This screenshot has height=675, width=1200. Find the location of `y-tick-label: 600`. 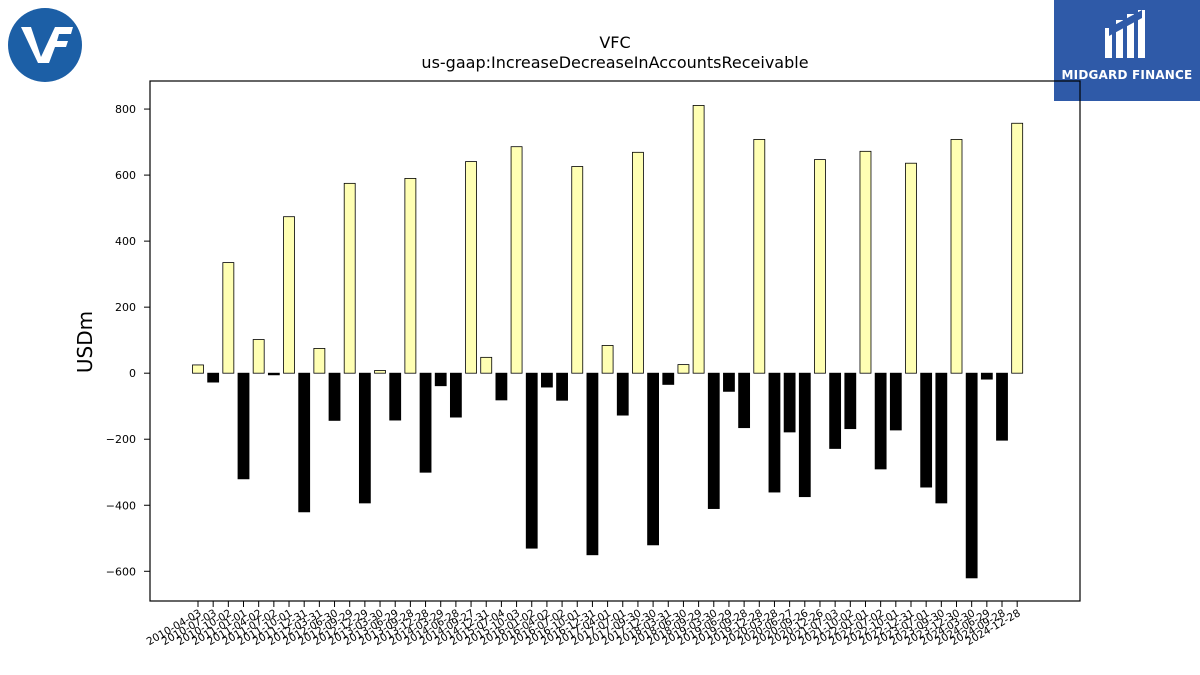

y-tick-label: 600 is located at coordinates (125, 175).